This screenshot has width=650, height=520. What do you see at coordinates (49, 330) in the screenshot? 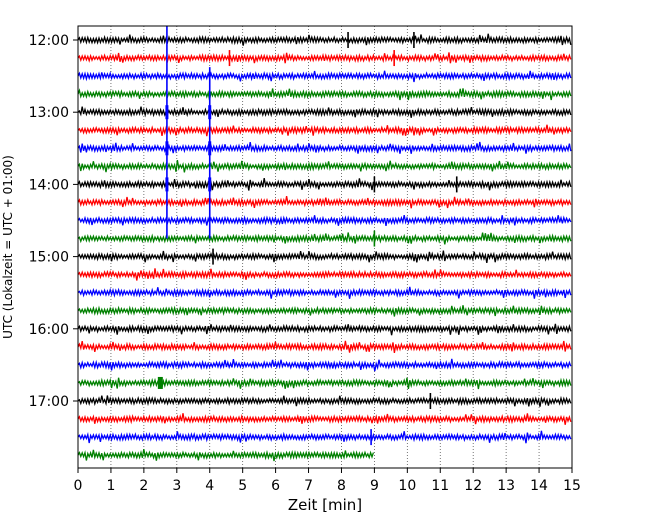
I see `y-tick-label-1600: 16:00` at bounding box center [49, 330].